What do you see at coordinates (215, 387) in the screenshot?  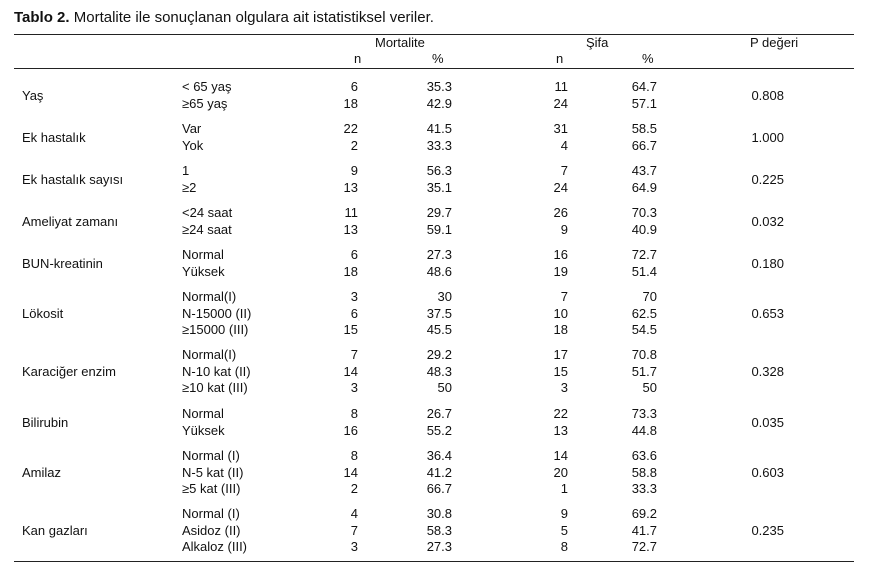 I see `subgroup-label: ≥10 kat (III)` at bounding box center [215, 387].